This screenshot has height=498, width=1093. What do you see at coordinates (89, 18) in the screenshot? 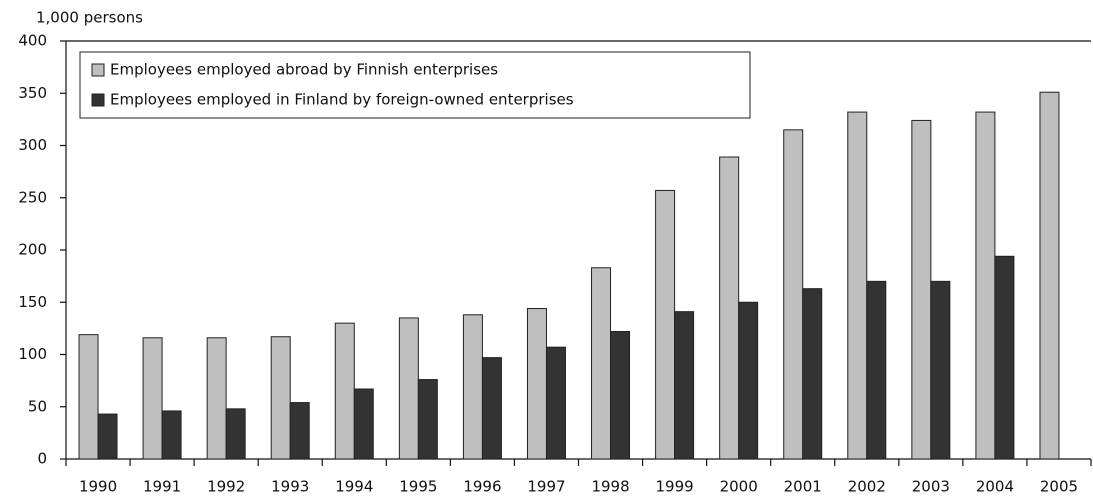
I see `y-axis-label: 1,000 persons` at bounding box center [89, 18].